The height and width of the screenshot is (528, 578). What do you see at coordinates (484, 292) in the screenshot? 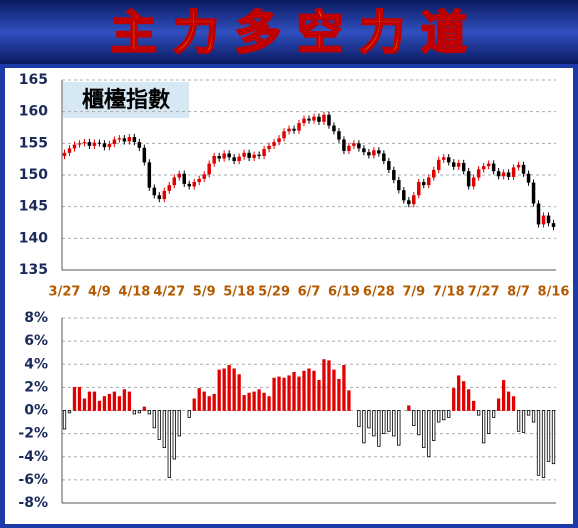
I see `x-tick-label: 7/27` at bounding box center [484, 292].